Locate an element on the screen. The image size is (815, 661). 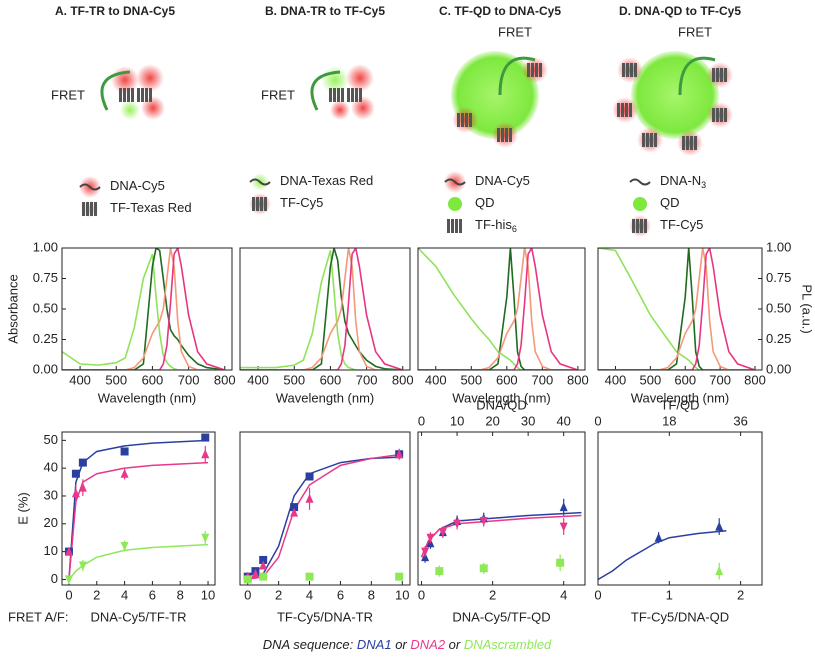
y-tick-label: 30 is located at coordinates (51, 494).